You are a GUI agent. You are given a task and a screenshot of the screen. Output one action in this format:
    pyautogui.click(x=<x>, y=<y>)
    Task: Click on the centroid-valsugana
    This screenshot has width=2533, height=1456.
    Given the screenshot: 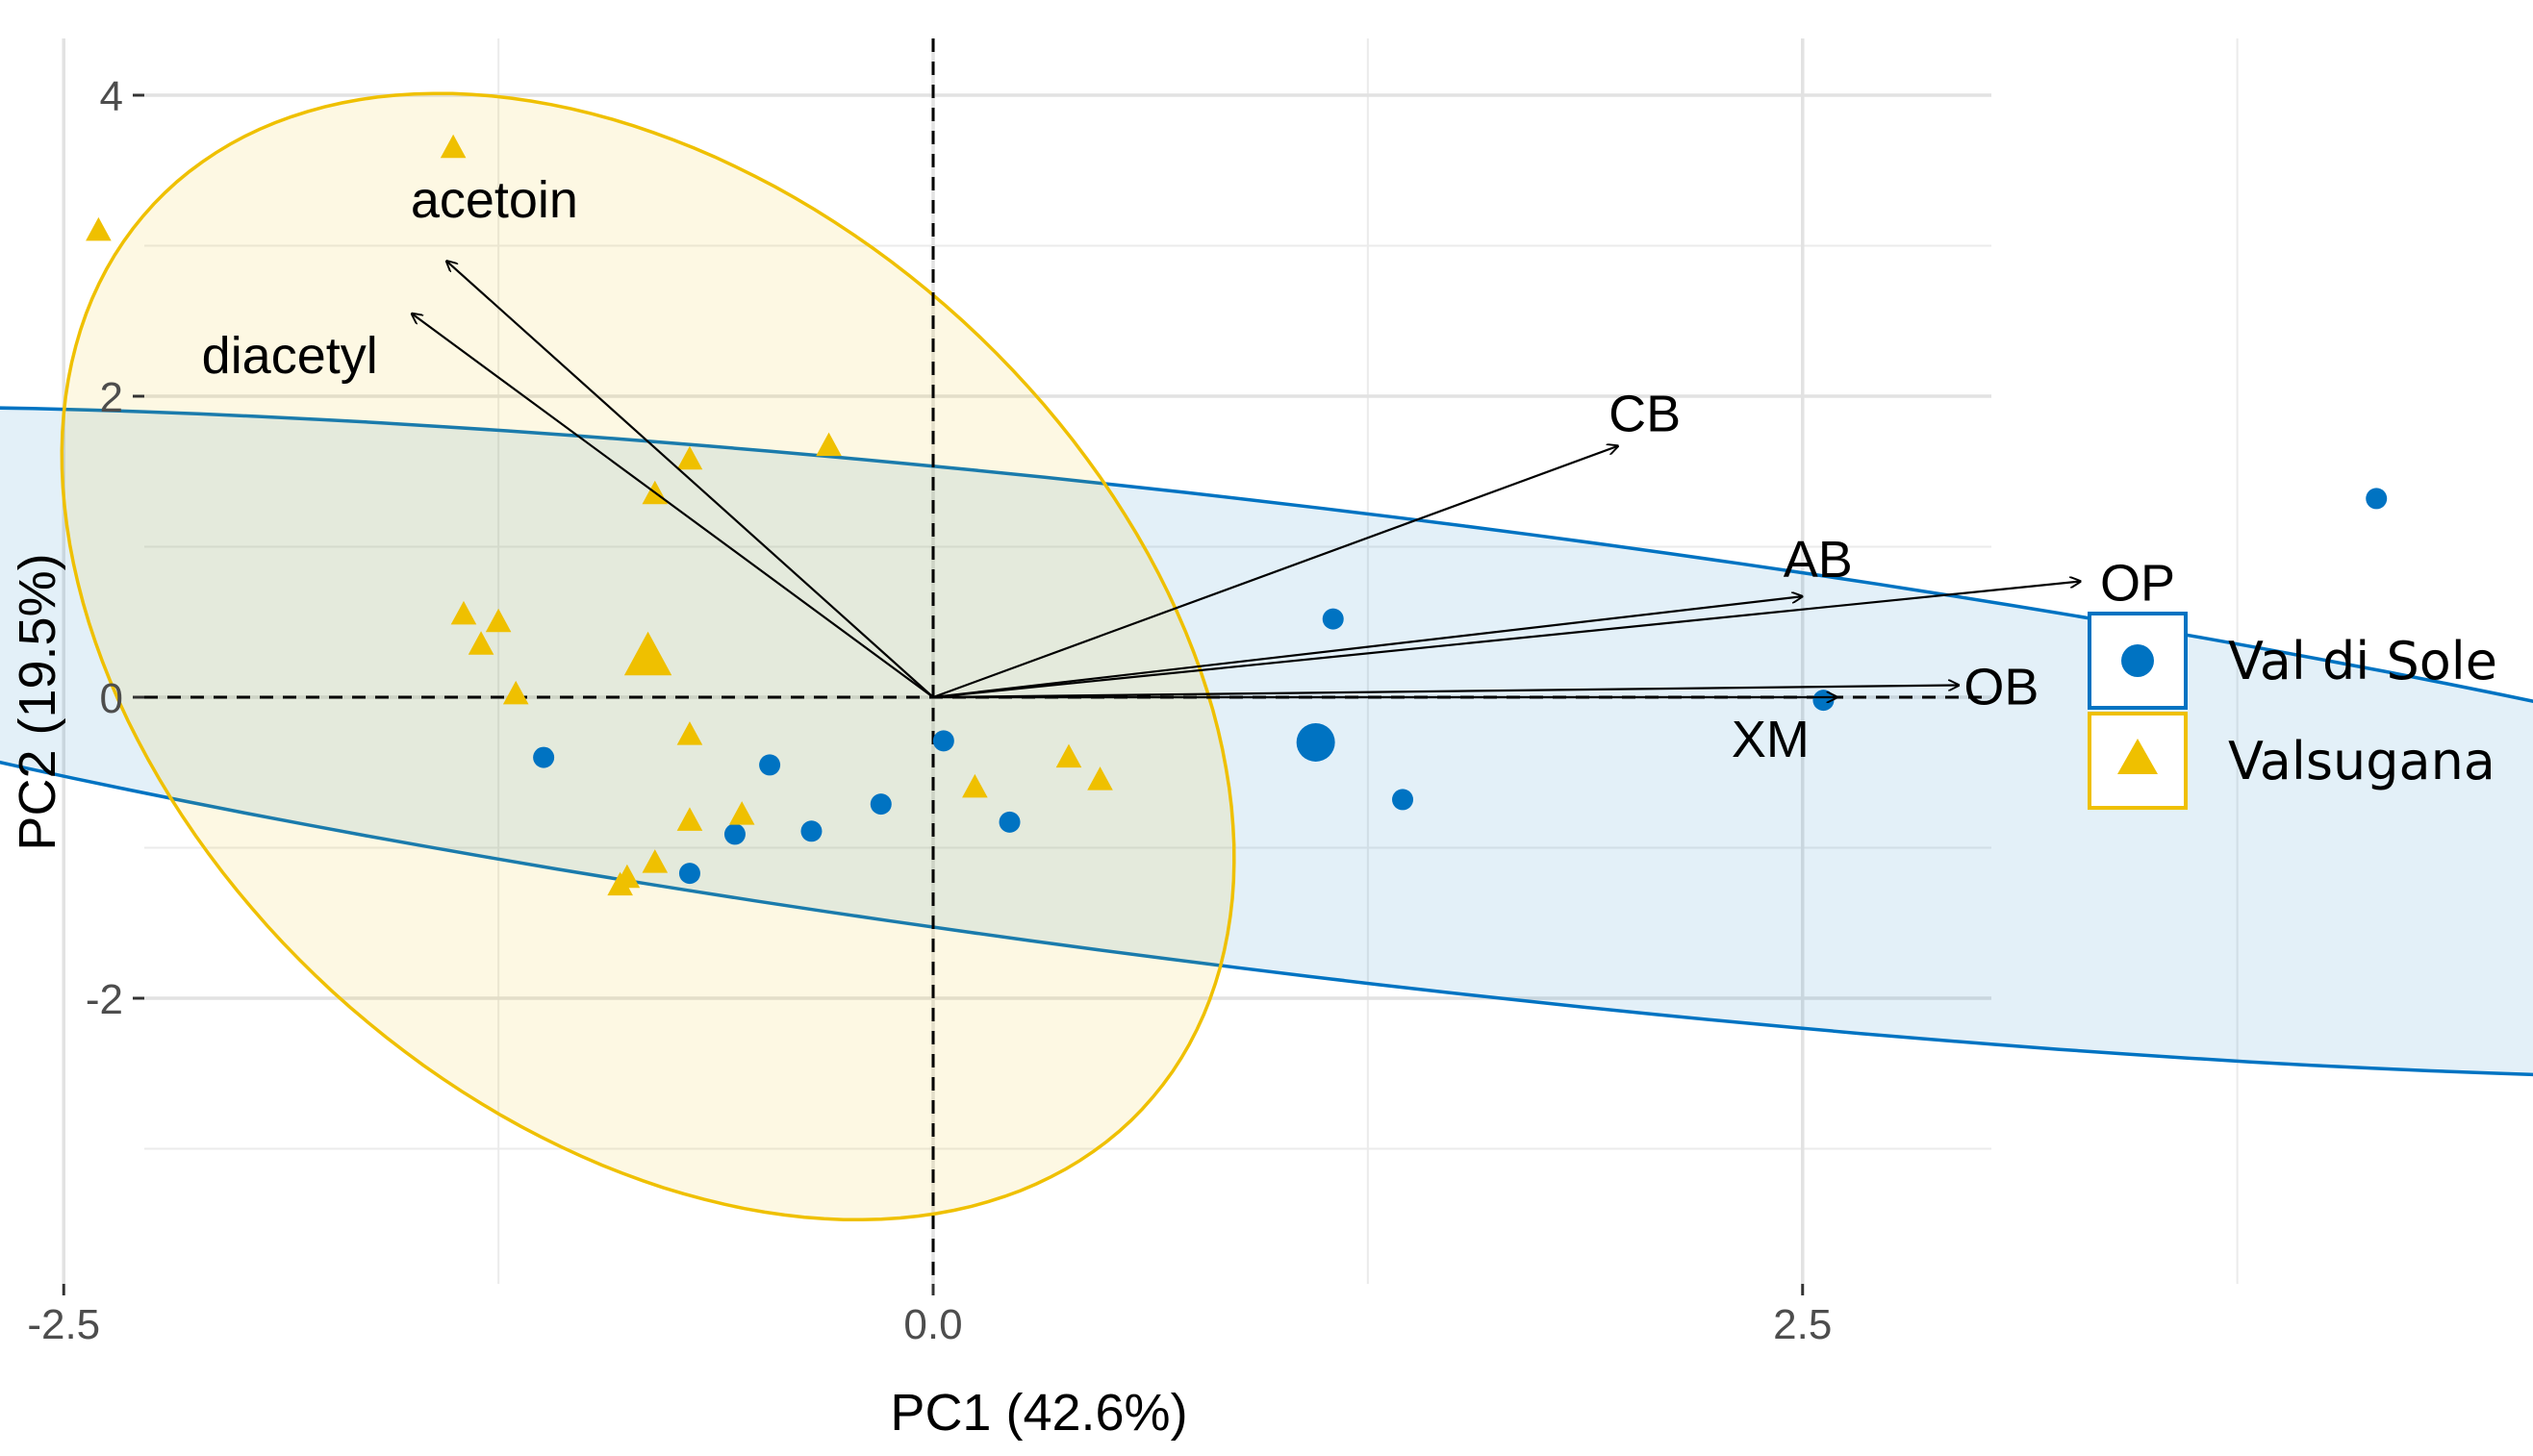 What is the action you would take?
    pyautogui.click(x=648, y=654)
    